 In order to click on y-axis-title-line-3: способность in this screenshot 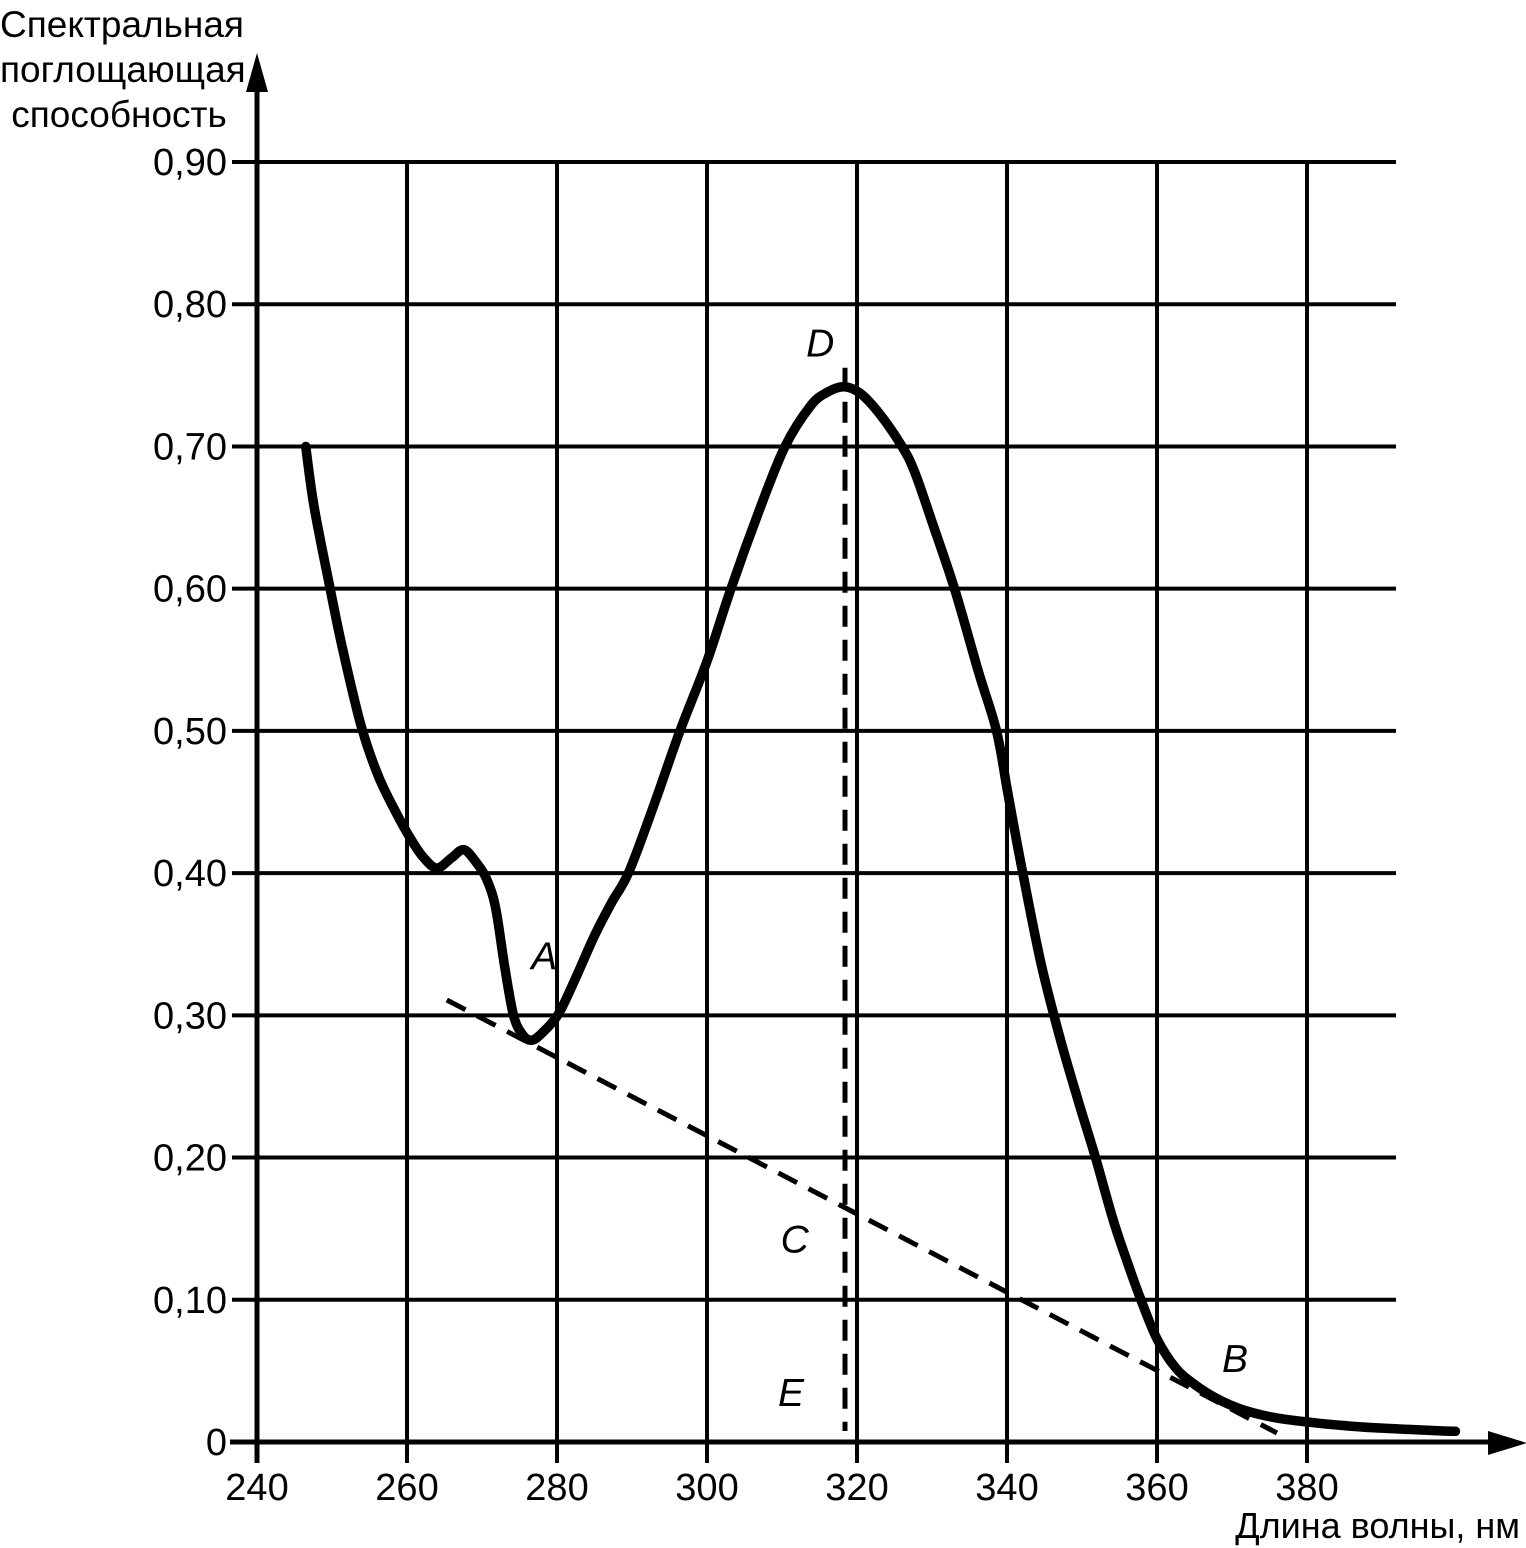, I will do `click(119, 114)`.